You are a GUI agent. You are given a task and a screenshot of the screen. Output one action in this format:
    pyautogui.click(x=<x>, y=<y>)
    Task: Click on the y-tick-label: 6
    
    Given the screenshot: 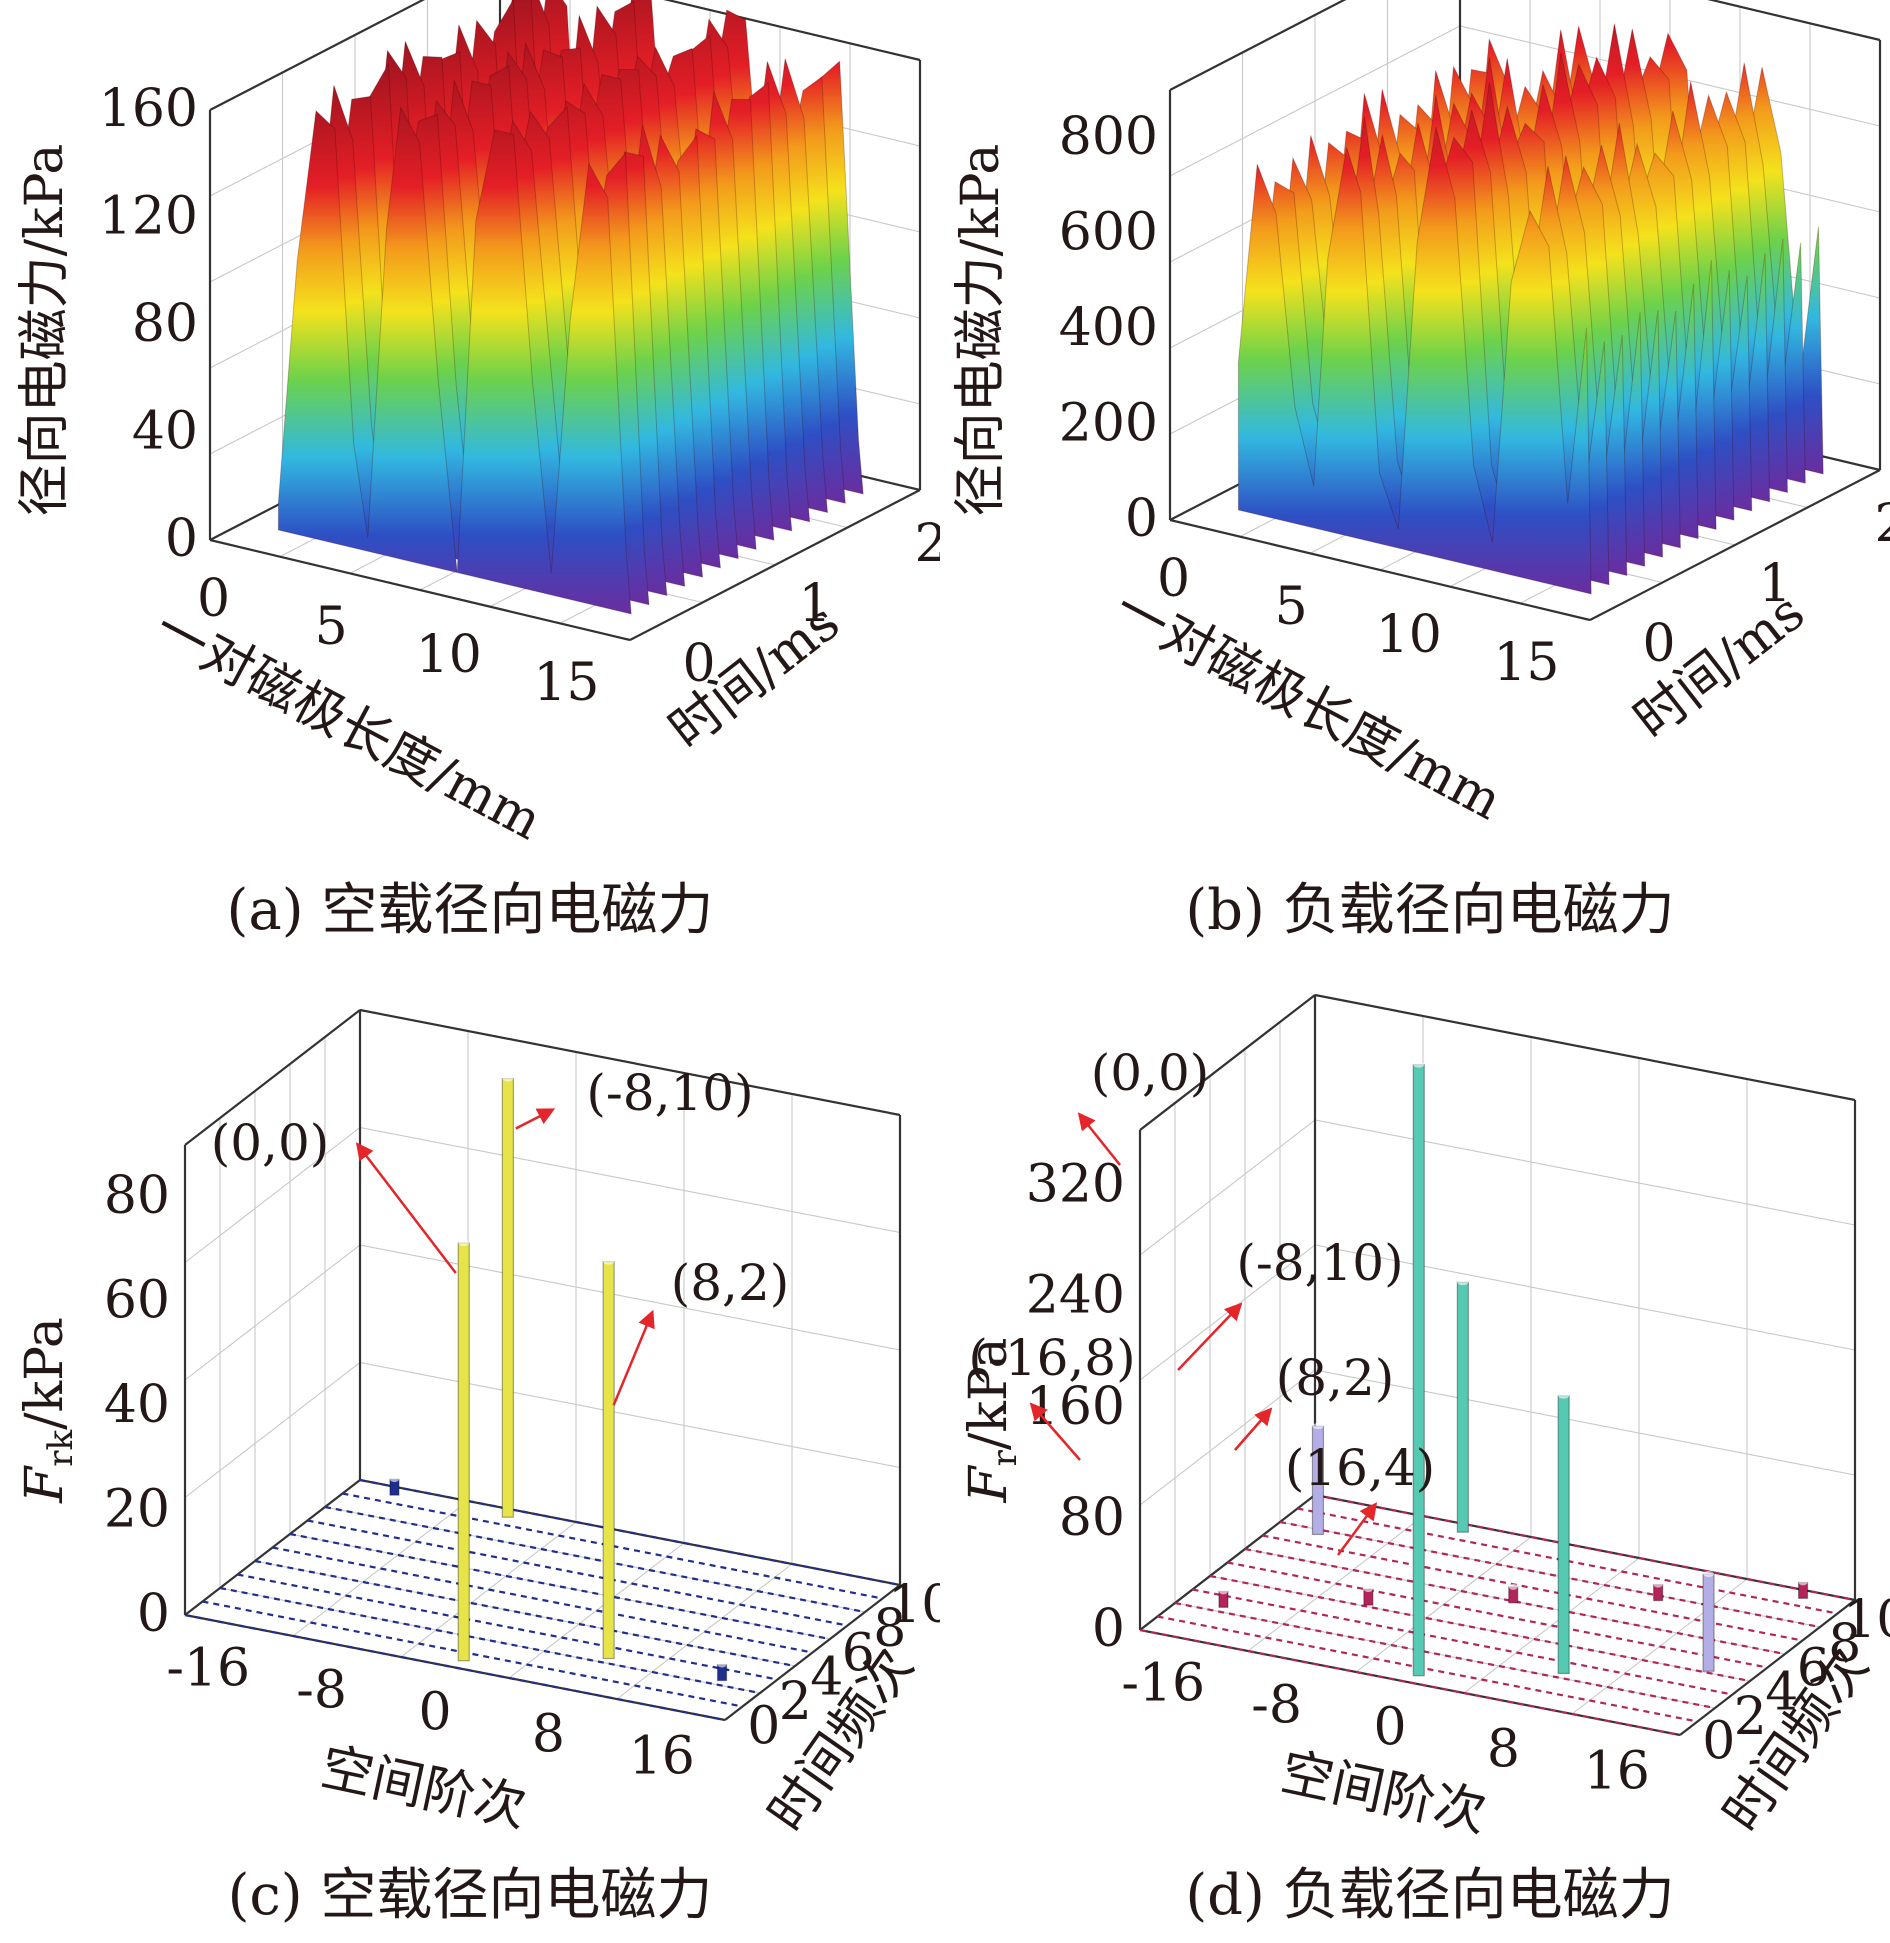 What is the action you would take?
    pyautogui.click(x=1813, y=1668)
    